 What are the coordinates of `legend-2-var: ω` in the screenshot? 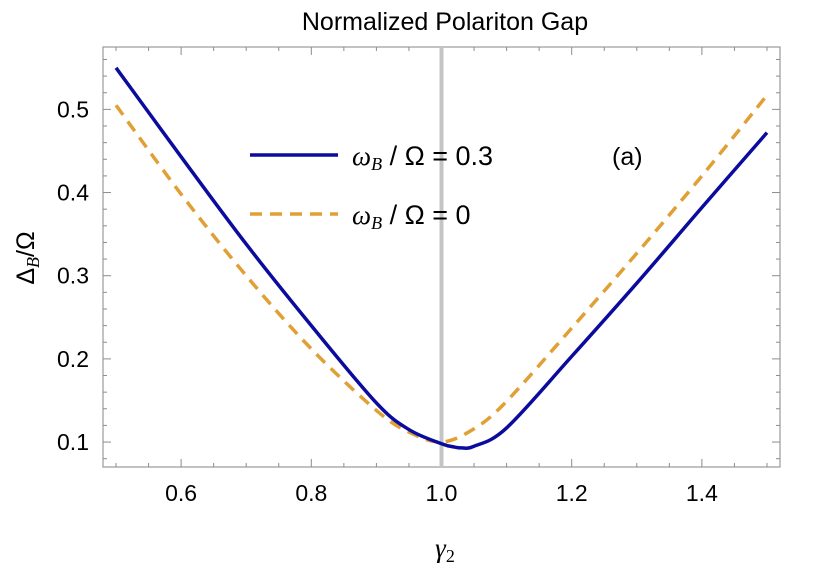 It's located at (361, 215).